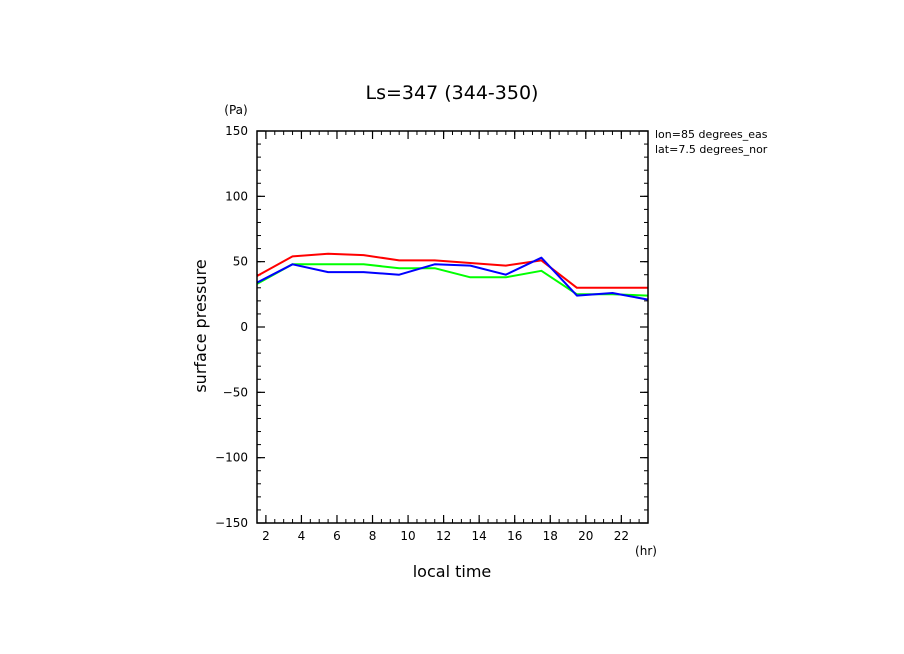  Describe the element at coordinates (235, 110) in the screenshot. I see `y-unit-label: (Pa)` at that location.